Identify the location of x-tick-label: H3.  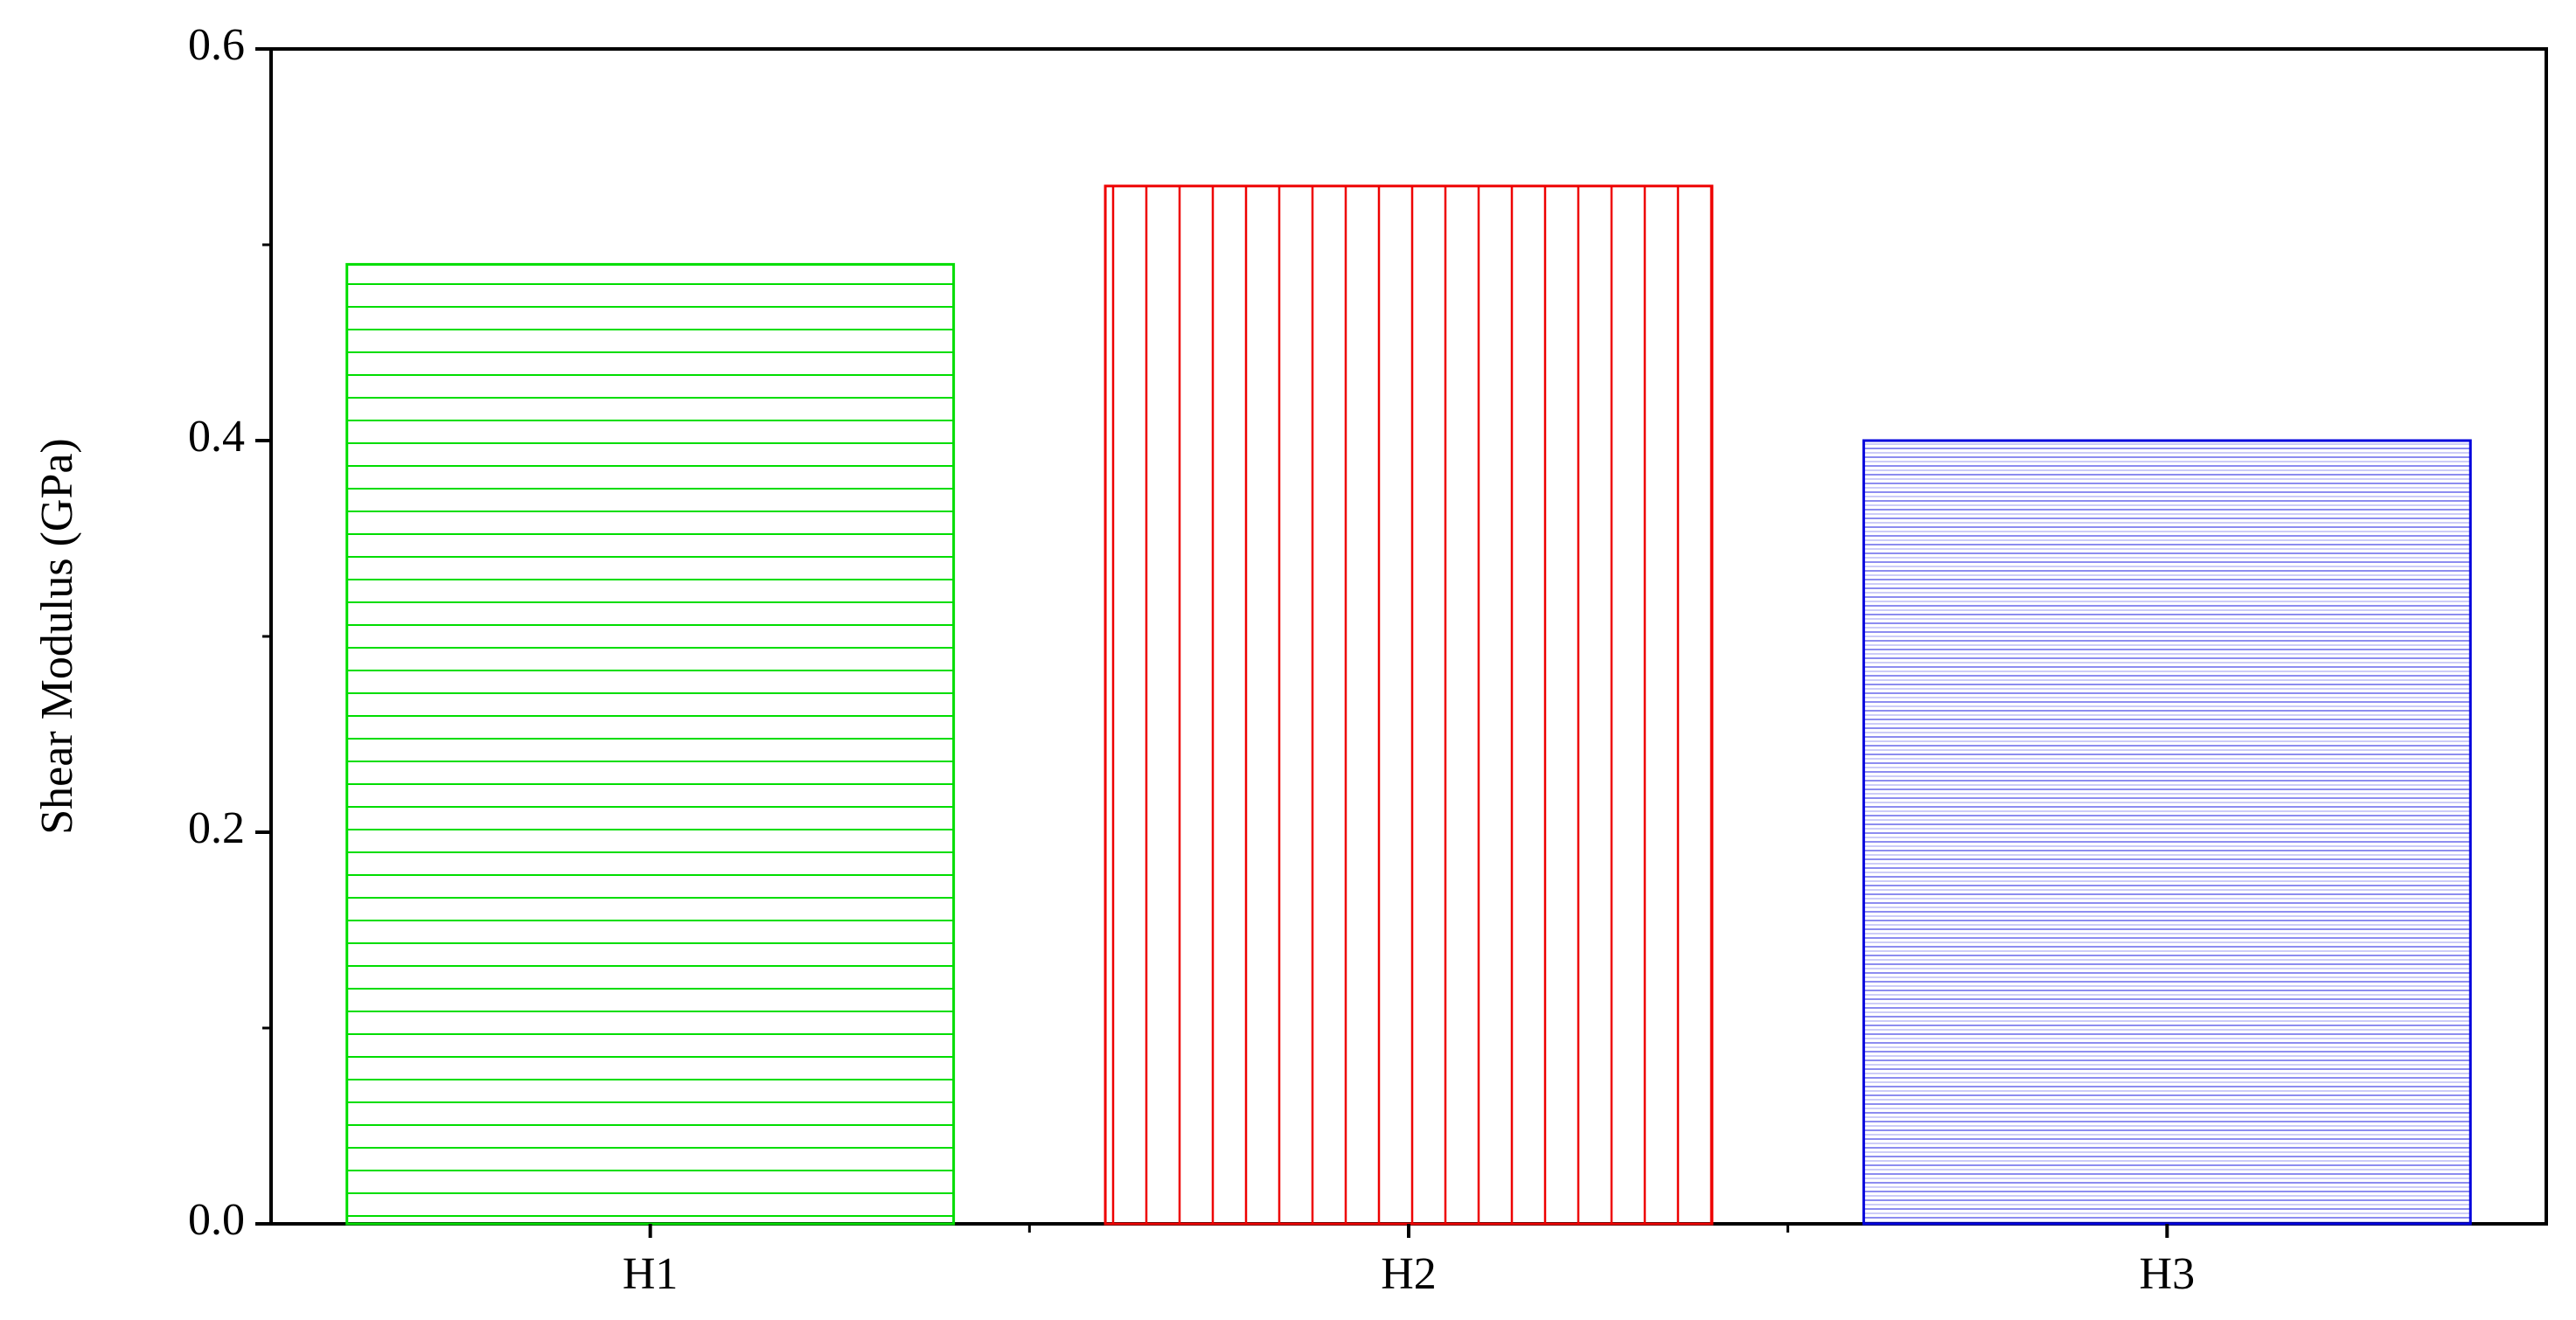
(2168, 1274).